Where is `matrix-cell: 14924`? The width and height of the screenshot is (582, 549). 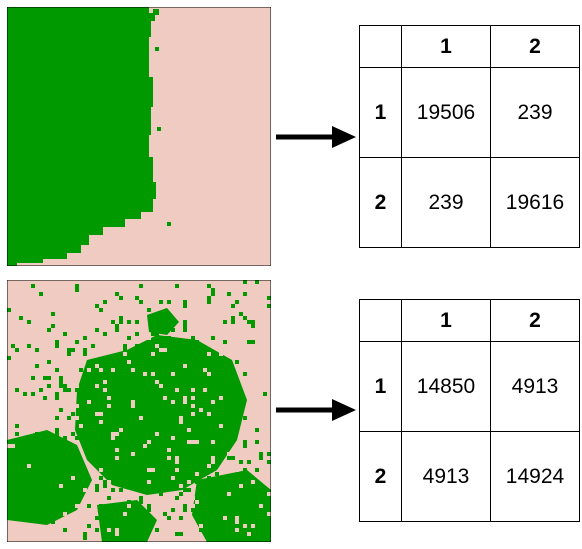 matrix-cell: 14924 is located at coordinates (535, 476).